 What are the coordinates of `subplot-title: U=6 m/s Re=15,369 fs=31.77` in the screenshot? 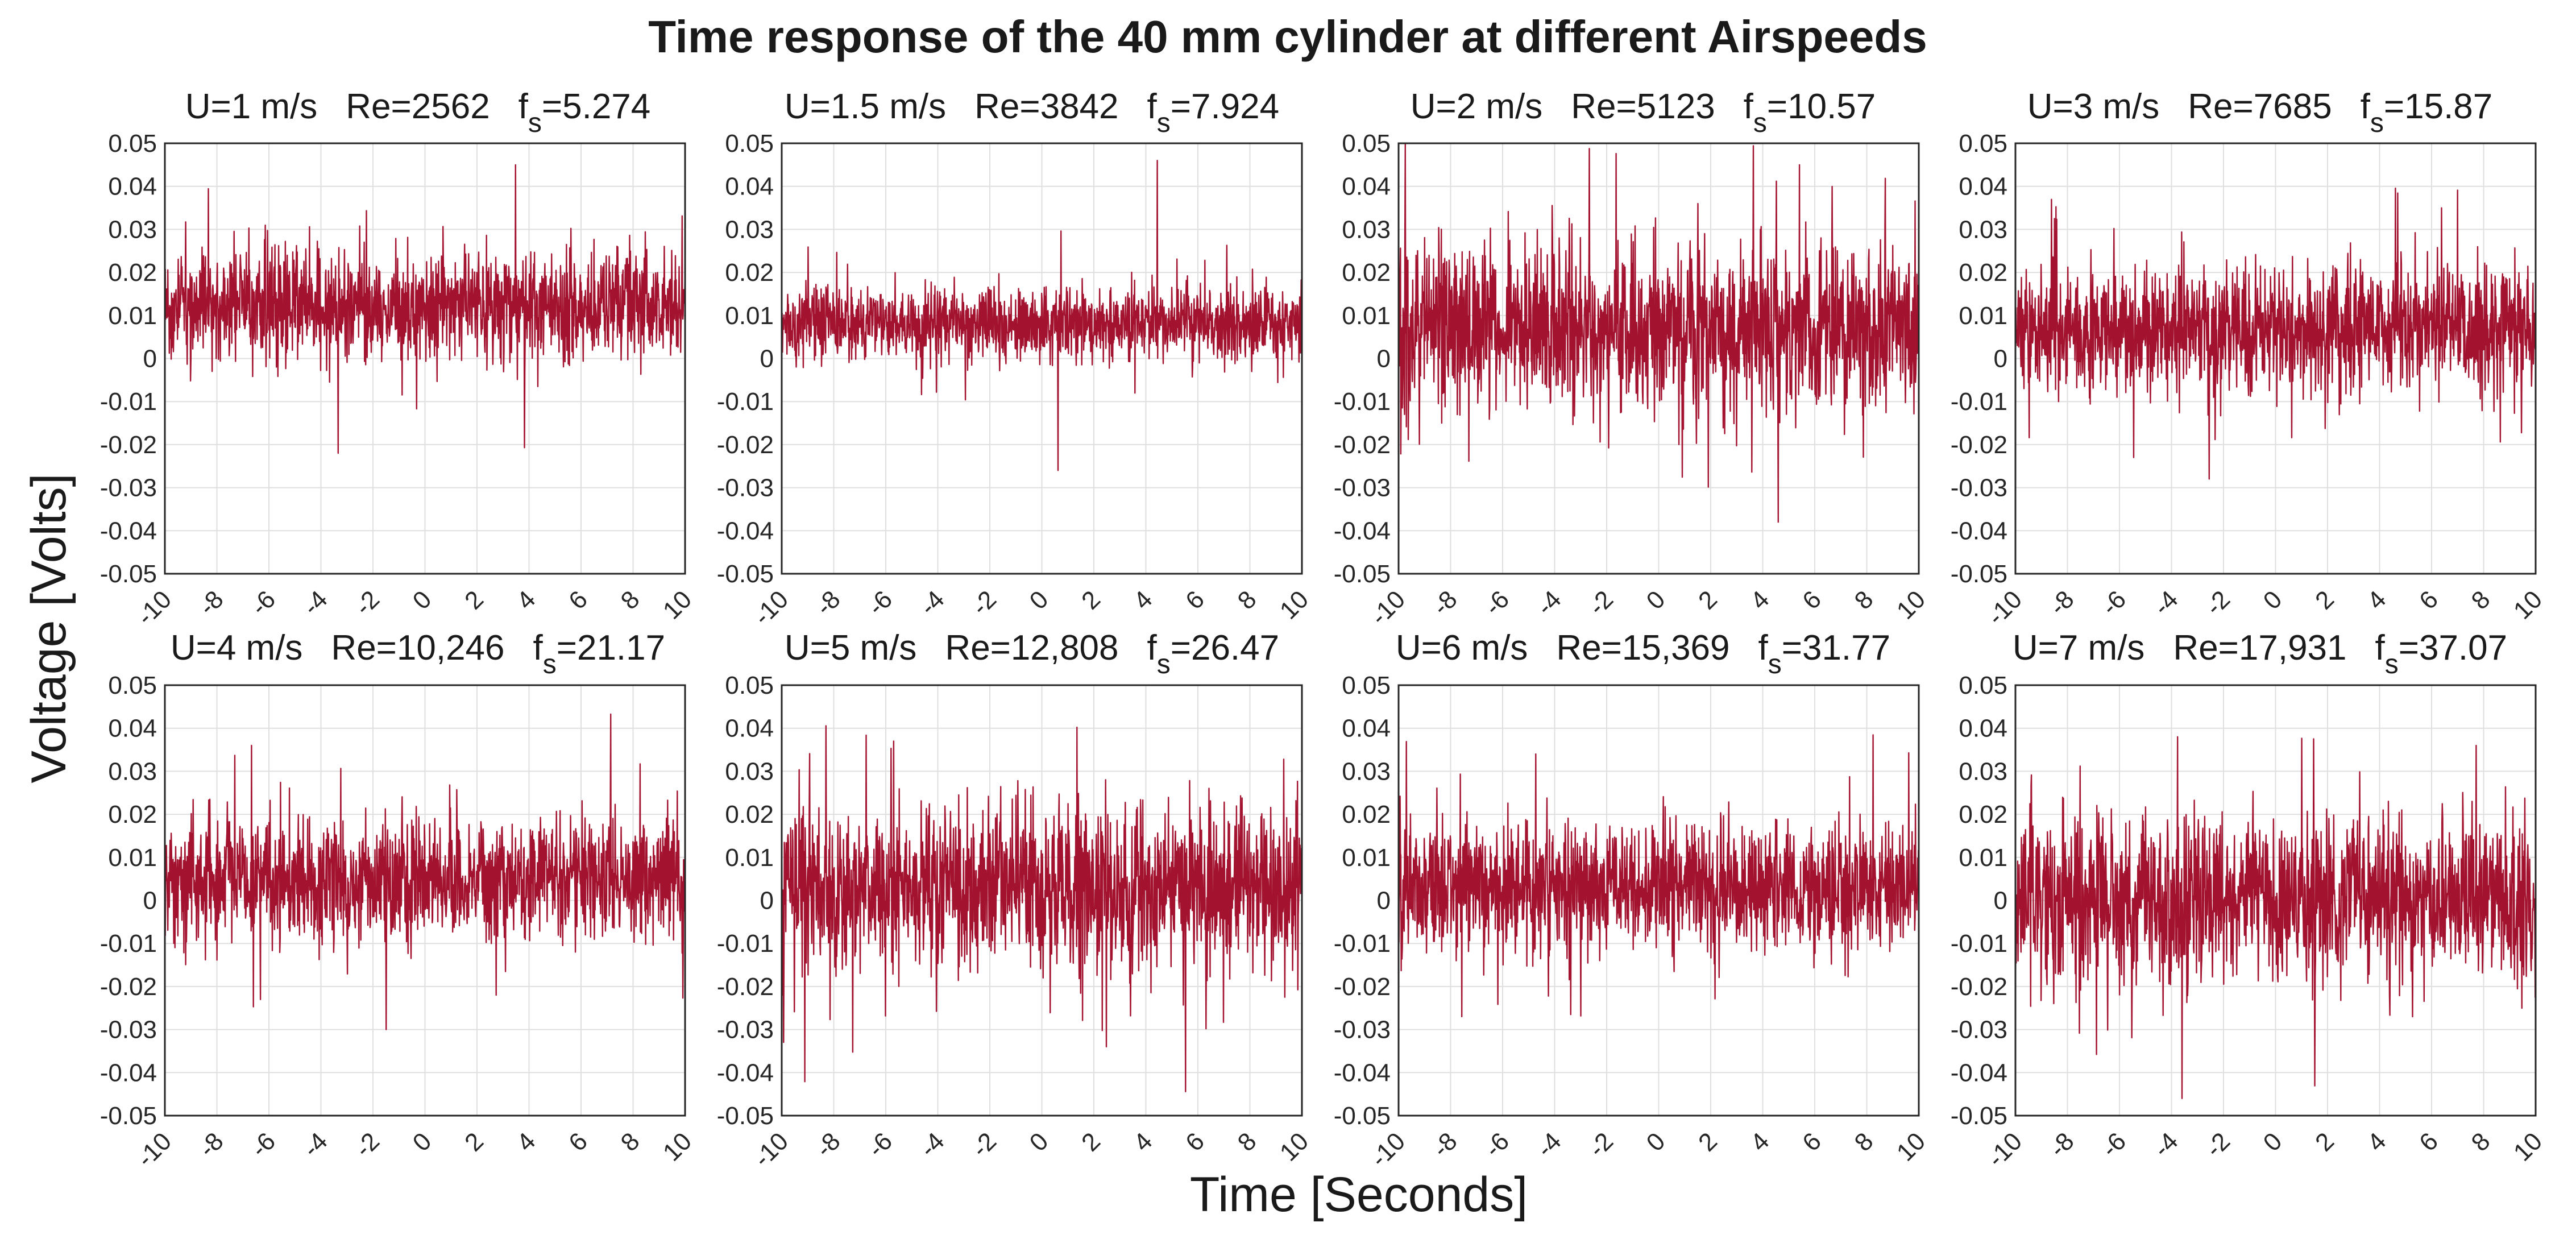 It's located at (1643, 653).